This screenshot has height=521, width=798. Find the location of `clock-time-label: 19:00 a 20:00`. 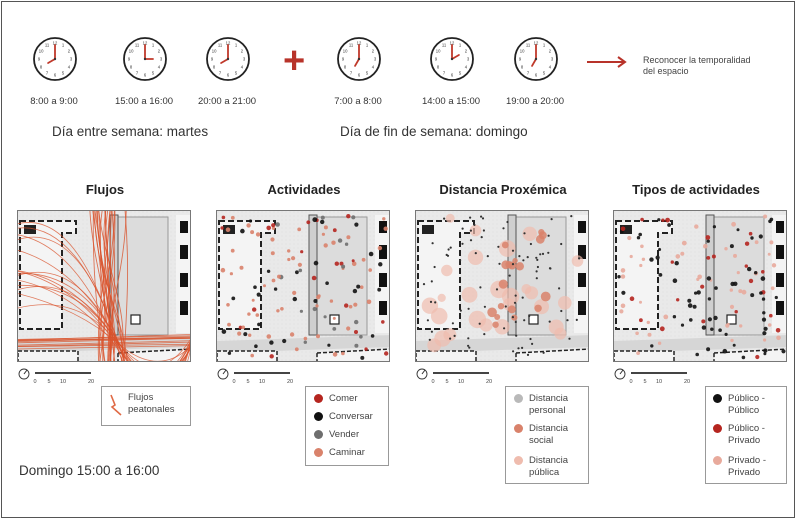

clock-time-label: 19:00 a 20:00 is located at coordinates (535, 101).